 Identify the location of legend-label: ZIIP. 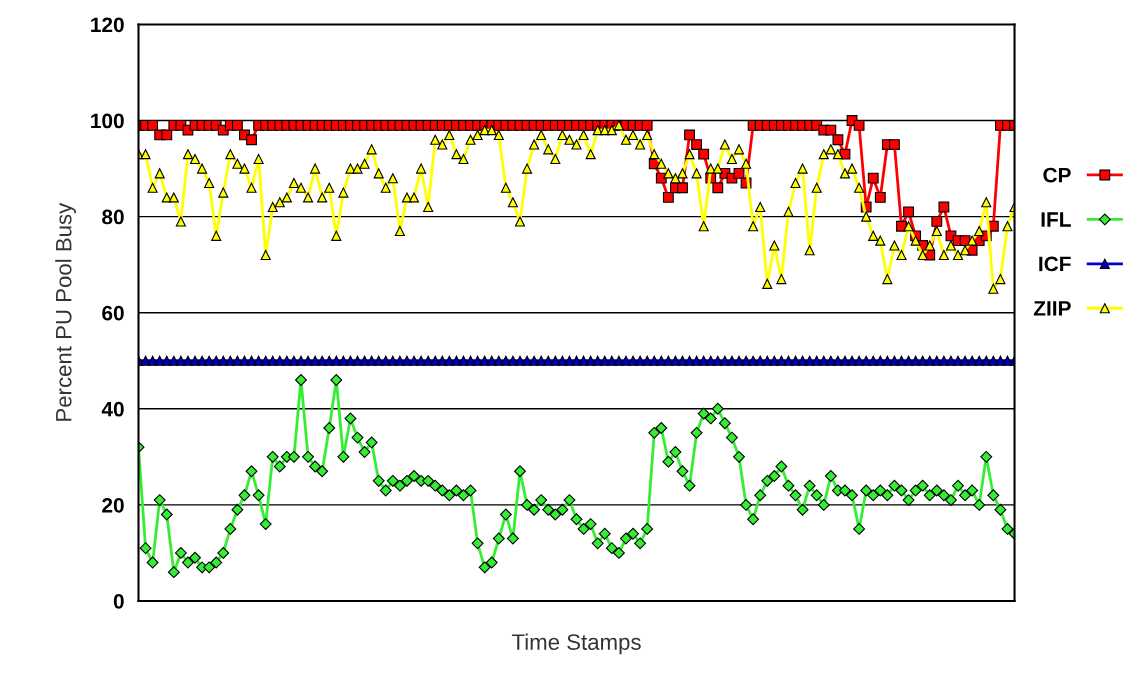
(1052, 308).